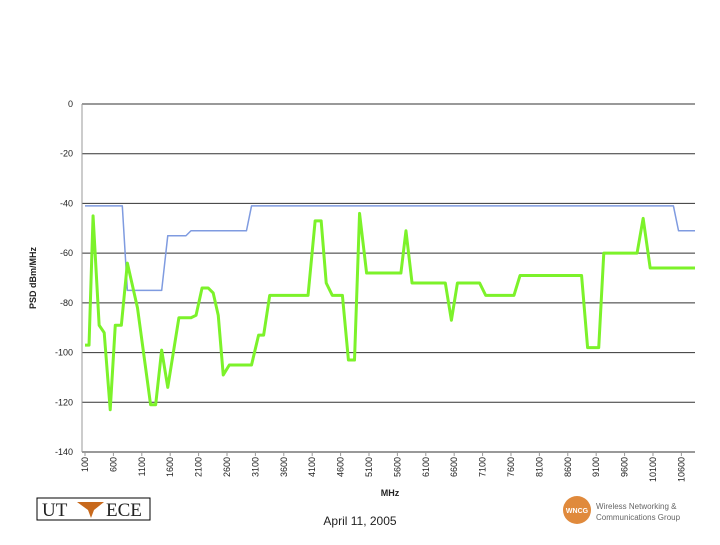  Describe the element at coordinates (511, 467) in the screenshot. I see `x-tick-label: 7600` at that location.